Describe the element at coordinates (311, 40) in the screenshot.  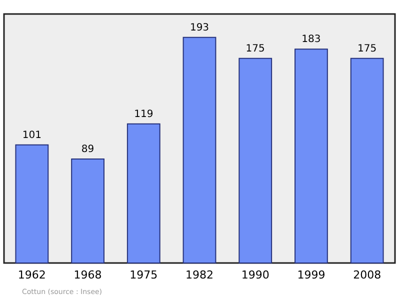
I see `data-label: 183` at that location.